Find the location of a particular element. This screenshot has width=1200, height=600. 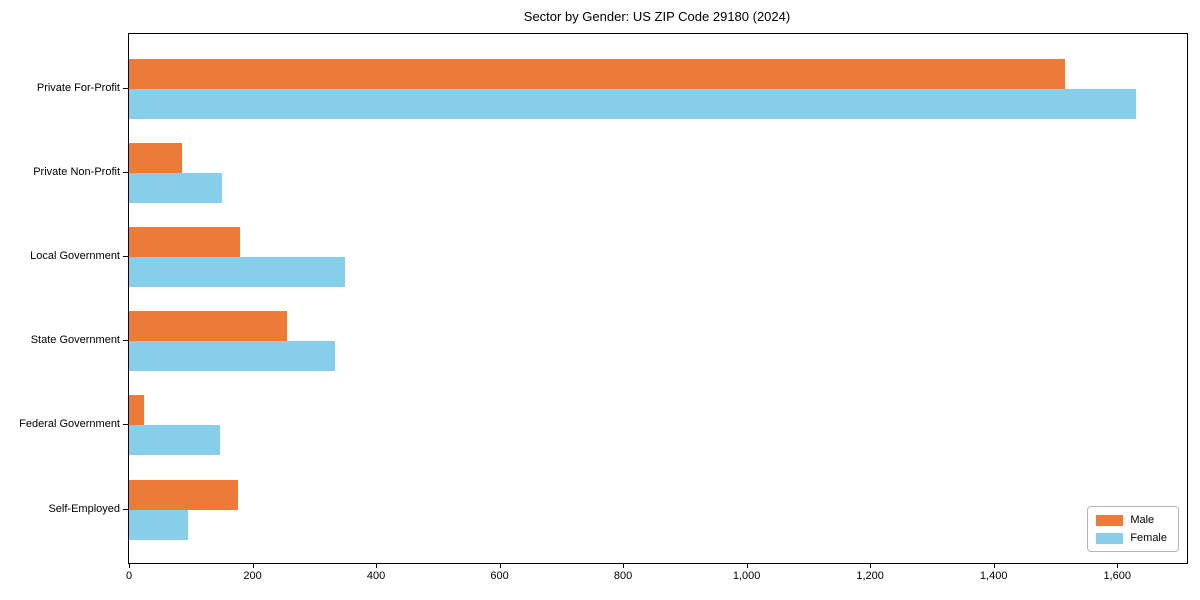

x-tick-label: 200 is located at coordinates (252, 576).